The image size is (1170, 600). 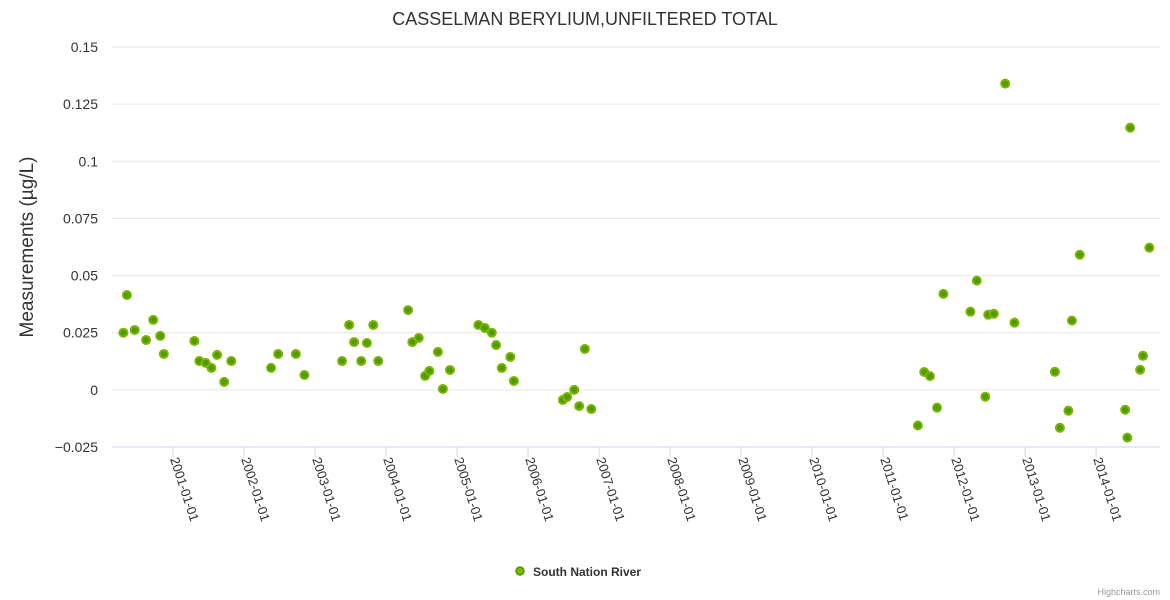 I want to click on x-tick-label: 2010-01-01, so click(x=823, y=489).